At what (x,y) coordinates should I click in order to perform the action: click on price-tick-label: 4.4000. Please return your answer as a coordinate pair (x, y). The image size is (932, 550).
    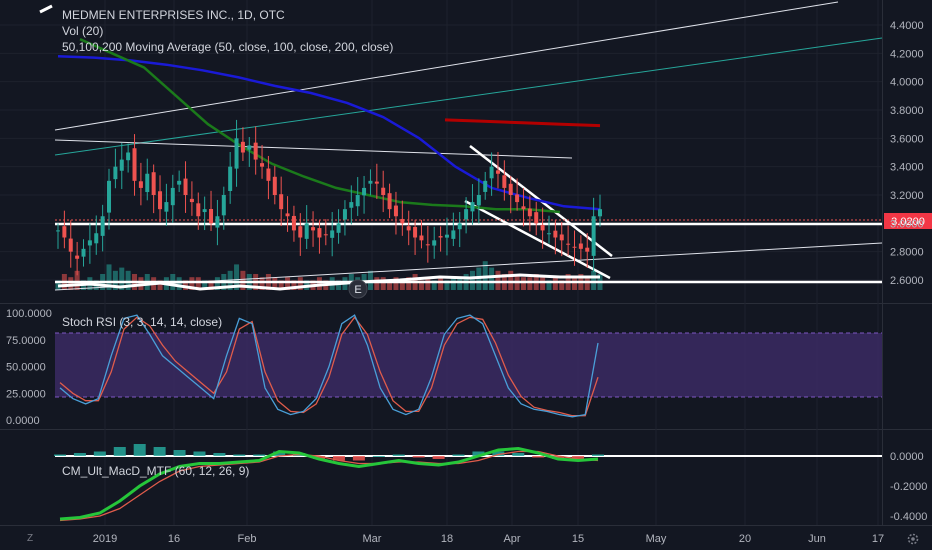
    Looking at the image, I should click on (907, 26).